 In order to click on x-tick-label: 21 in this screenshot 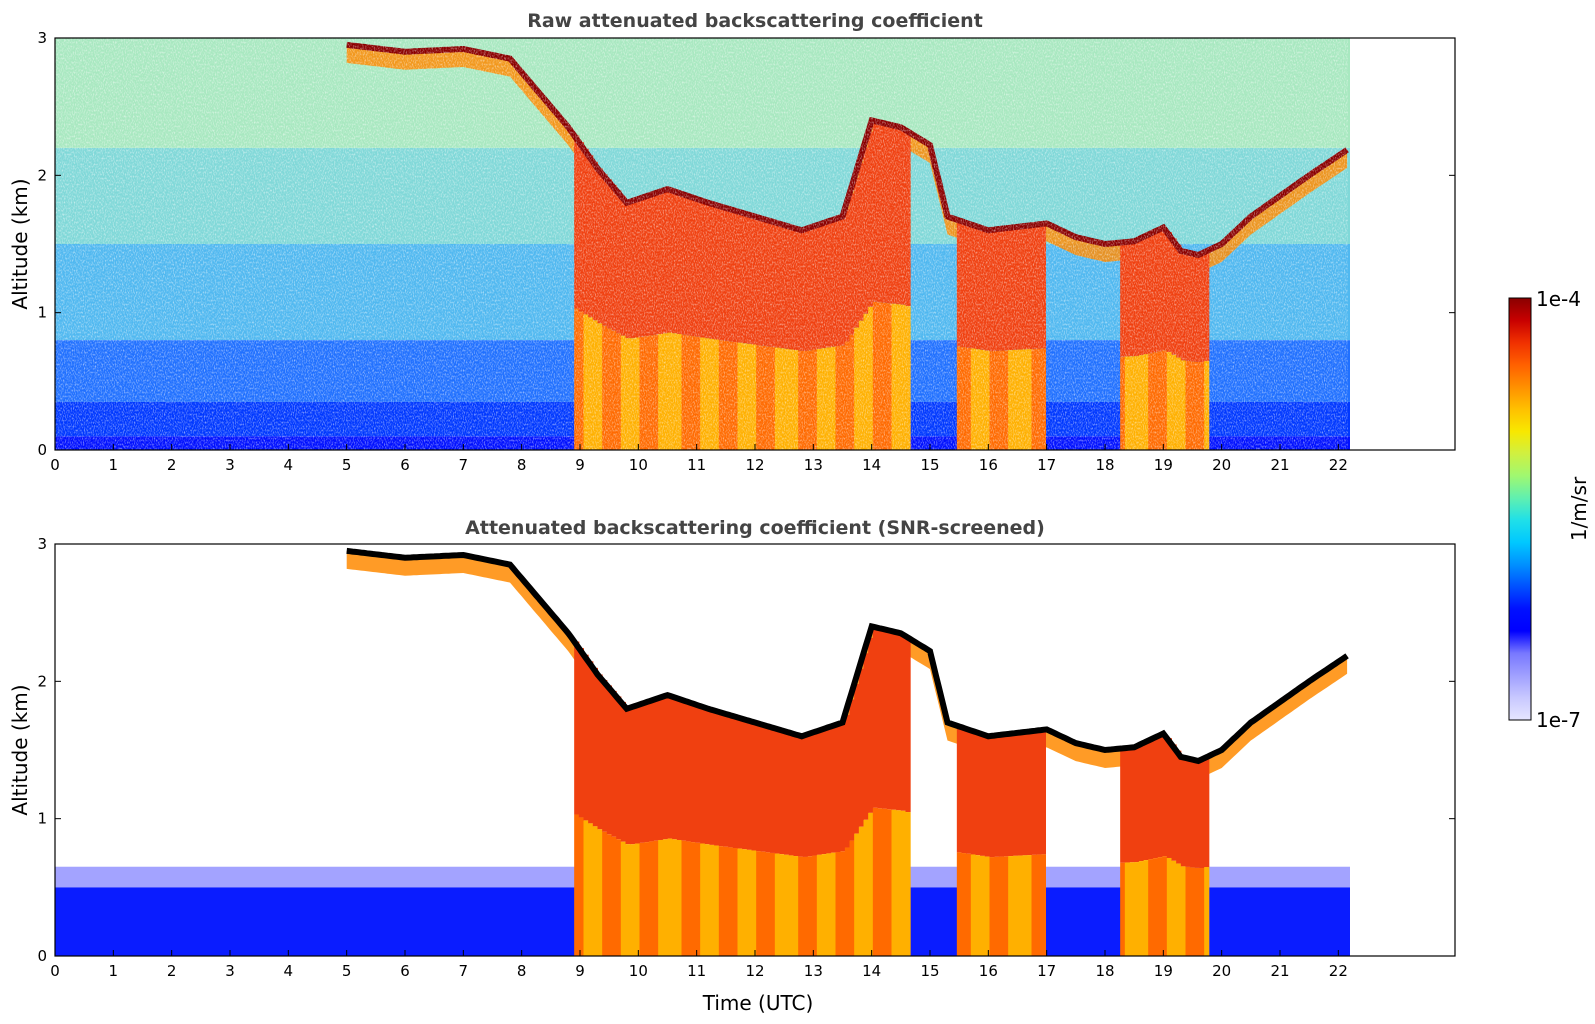, I will do `click(1279, 465)`.